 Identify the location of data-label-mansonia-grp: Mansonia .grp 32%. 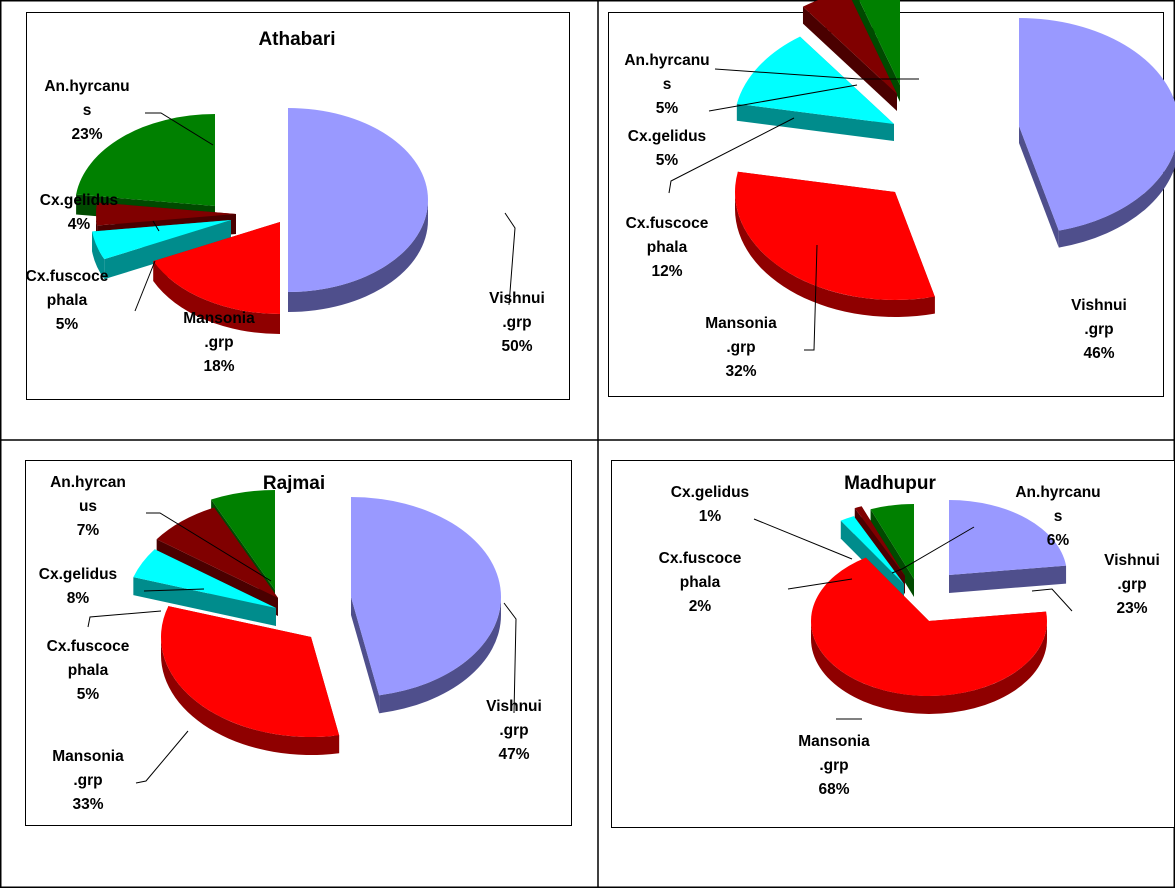
(741, 347).